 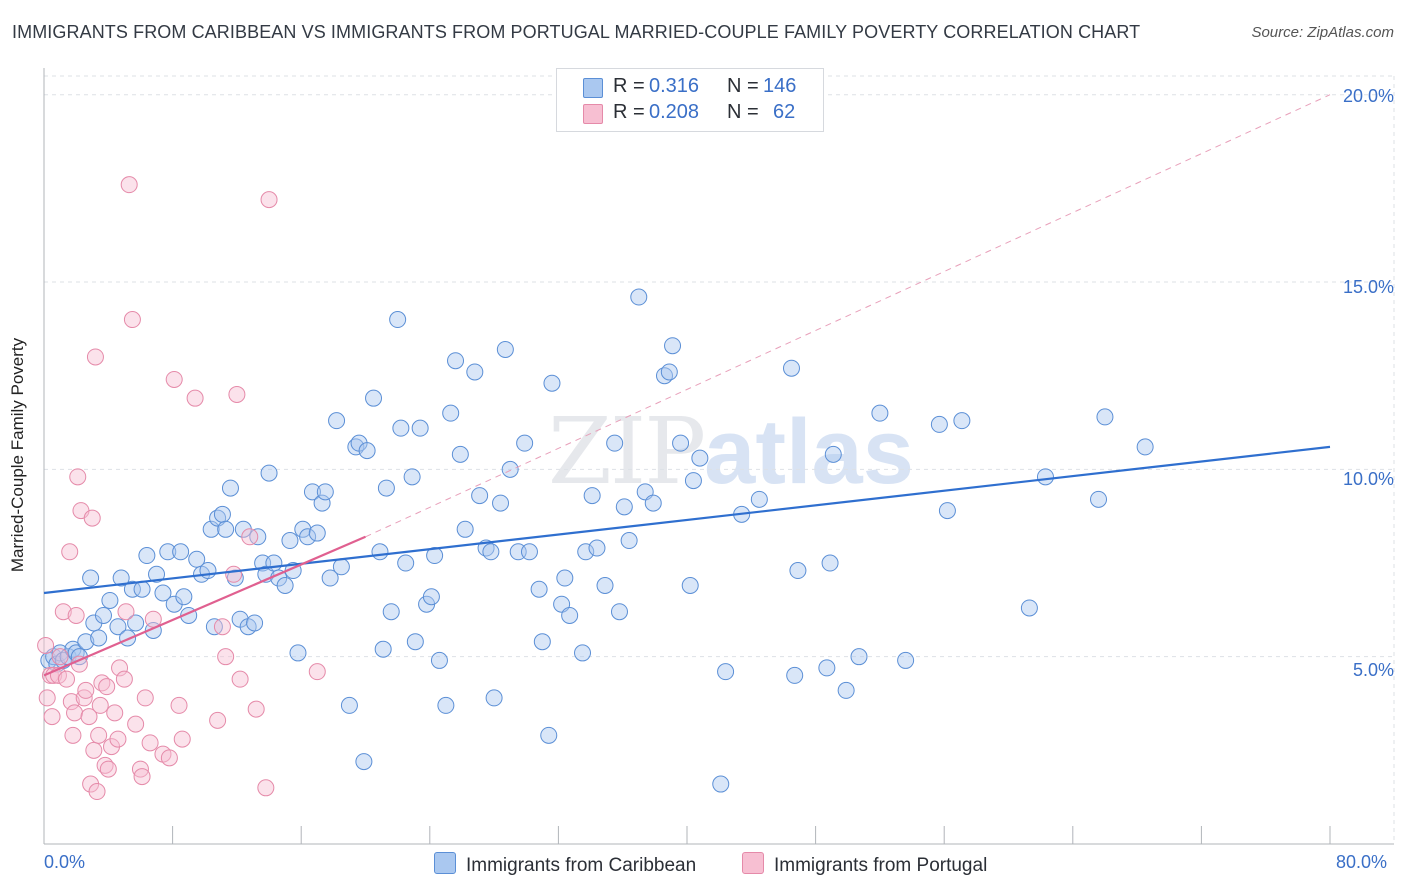 What do you see at coordinates (780, 86) in the screenshot?
I see `legend-n-value: 146` at bounding box center [780, 86].